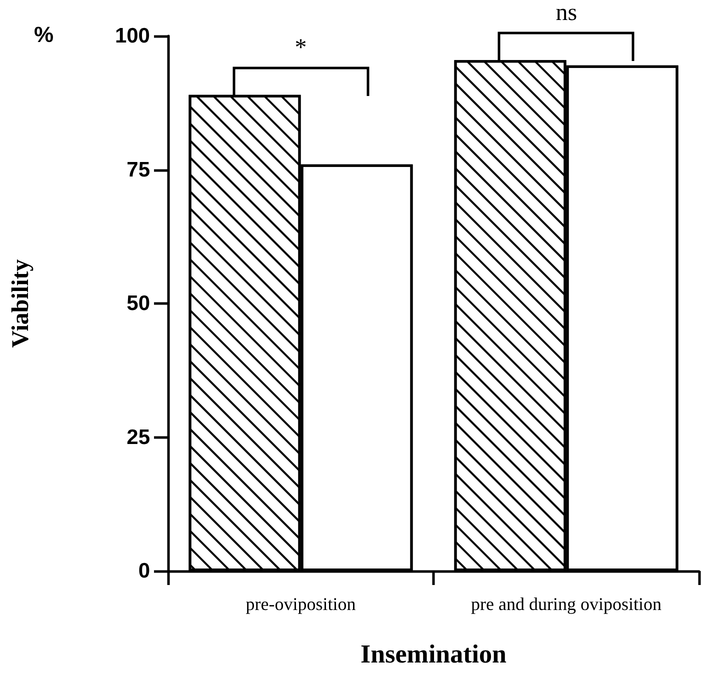  Describe the element at coordinates (567, 14) in the screenshot. I see `text: ns` at that location.